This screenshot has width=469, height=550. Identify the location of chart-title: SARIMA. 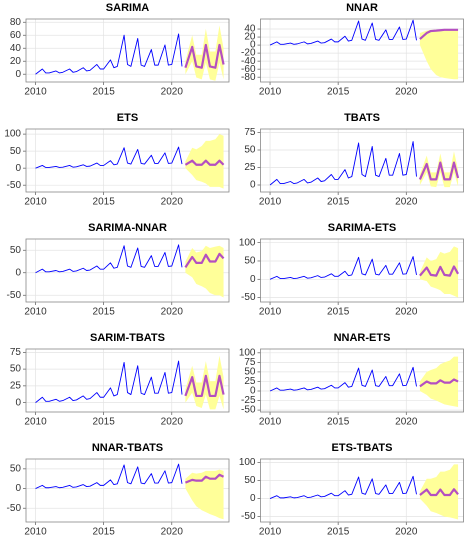
(127, 8).